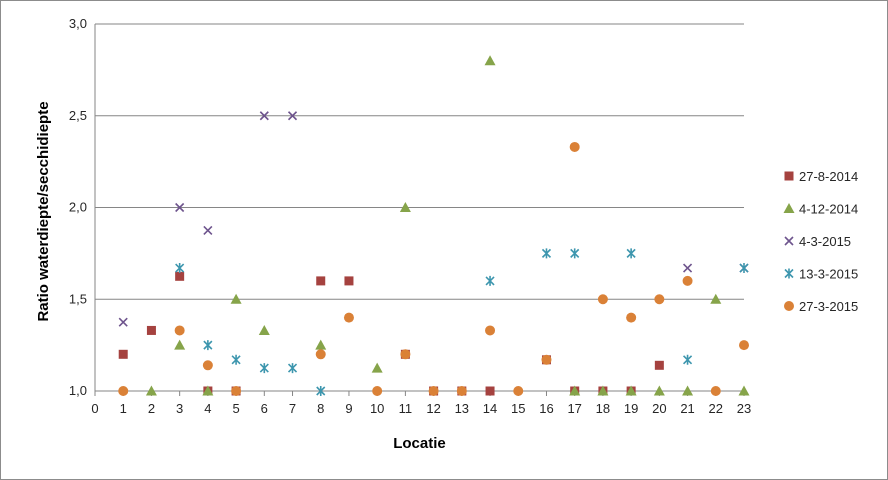 This screenshot has width=888, height=480. Describe the element at coordinates (406, 408) in the screenshot. I see `x-tick-label: 11` at that location.